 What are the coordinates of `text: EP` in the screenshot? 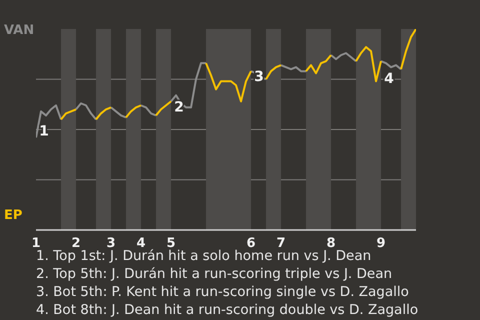 It's located at (13, 216).